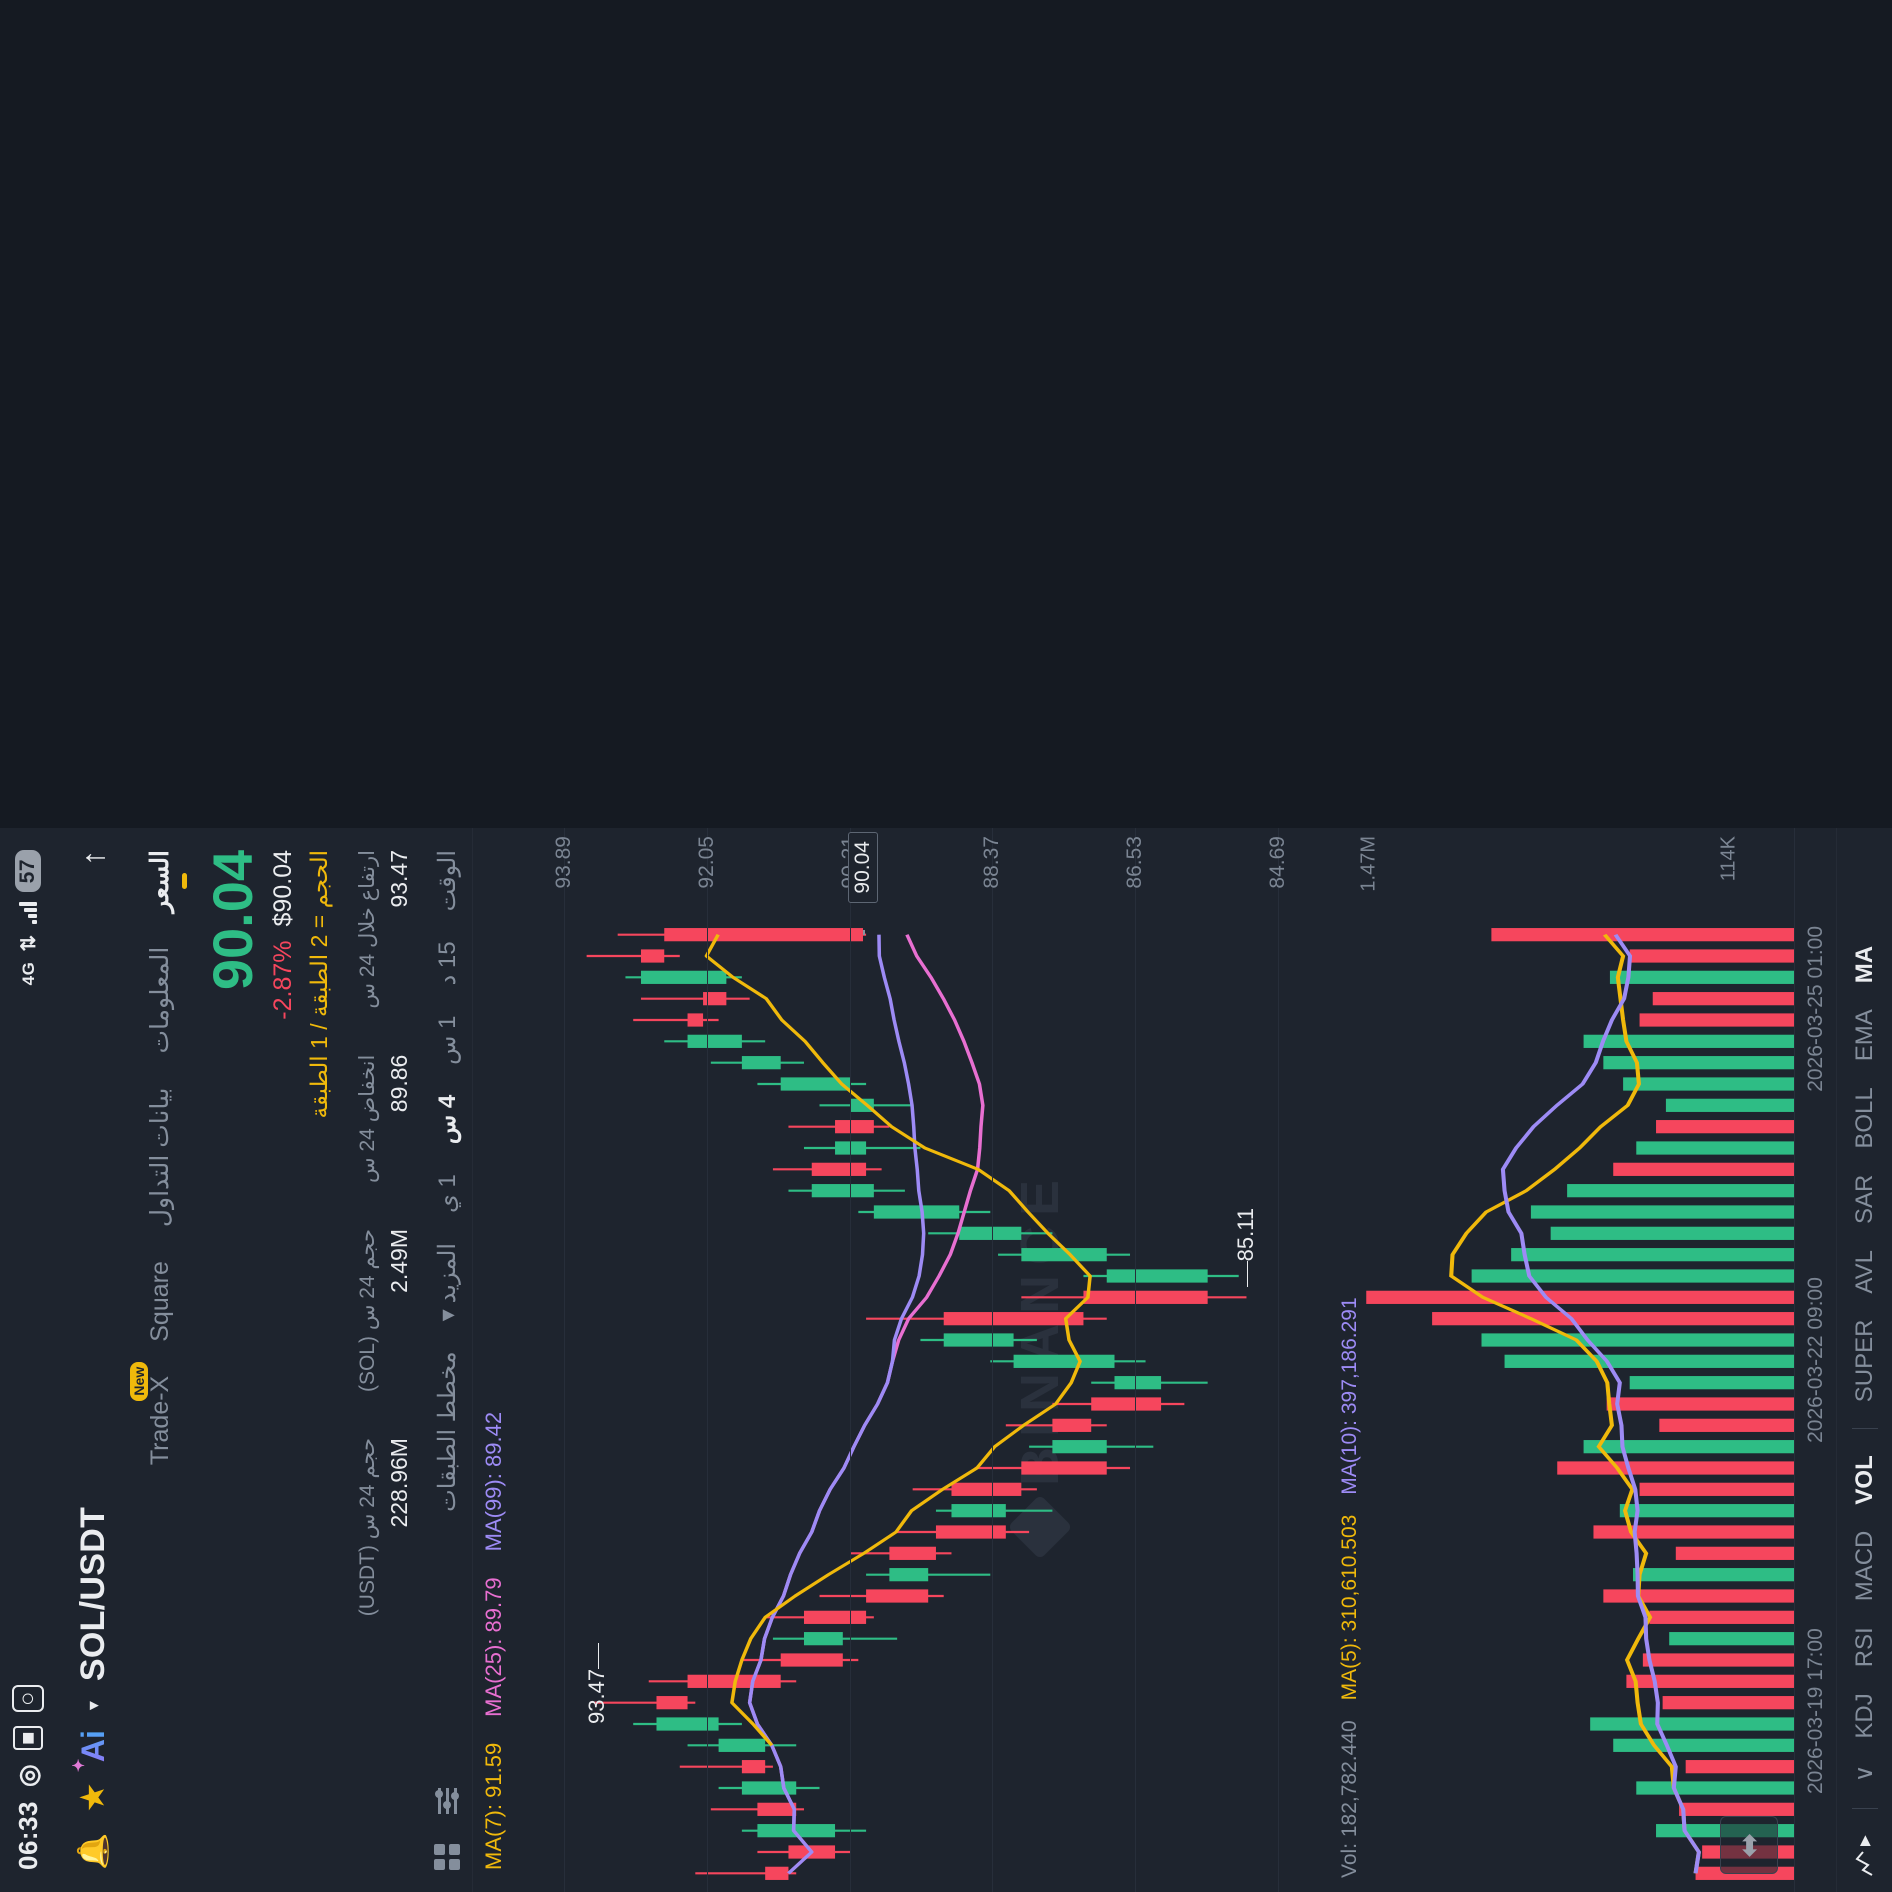 This screenshot has width=1892, height=1892. What do you see at coordinates (384, 929) in the screenshot?
I see `stat-high-24h: ارتفاع خلال 24 س 93.47` at bounding box center [384, 929].